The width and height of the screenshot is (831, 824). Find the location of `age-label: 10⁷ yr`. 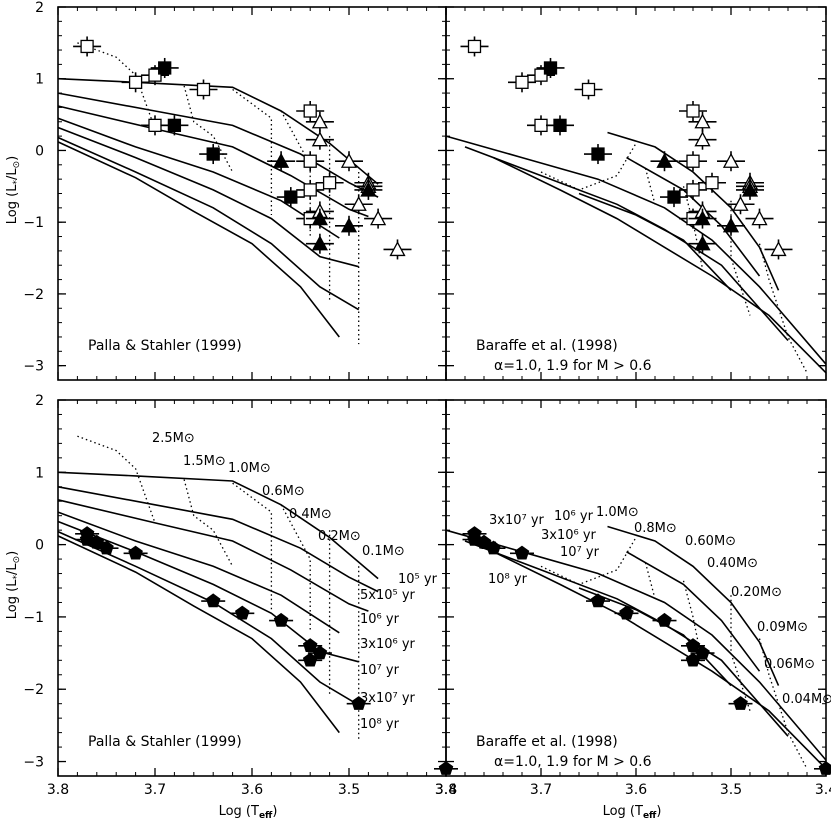

age-label: 10⁷ yr is located at coordinates (580, 552).